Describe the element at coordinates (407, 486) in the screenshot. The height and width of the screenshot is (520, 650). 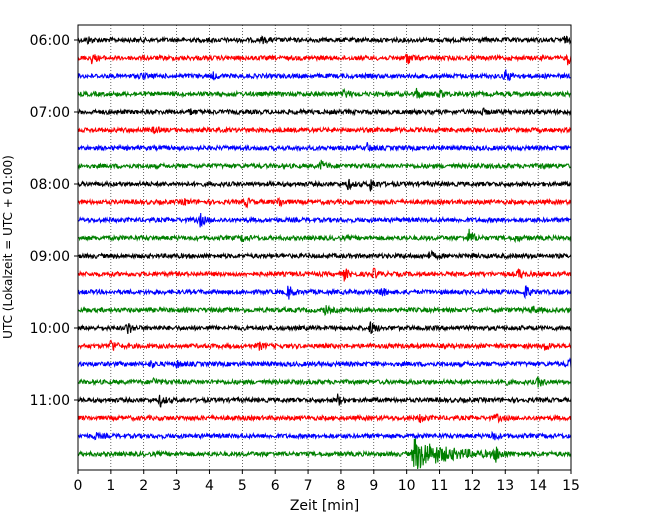
I see `x-tick-label: 10` at that location.